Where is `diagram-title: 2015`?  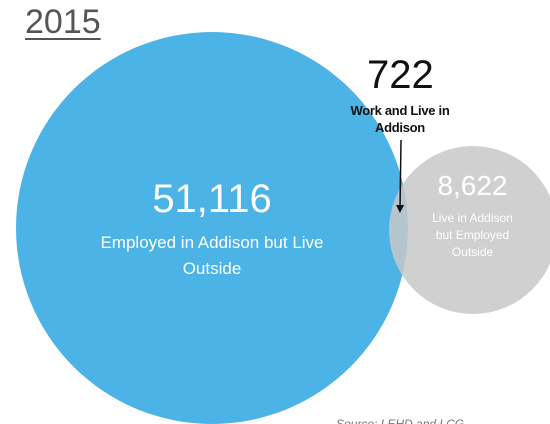 diagram-title: 2015 is located at coordinates (63, 22).